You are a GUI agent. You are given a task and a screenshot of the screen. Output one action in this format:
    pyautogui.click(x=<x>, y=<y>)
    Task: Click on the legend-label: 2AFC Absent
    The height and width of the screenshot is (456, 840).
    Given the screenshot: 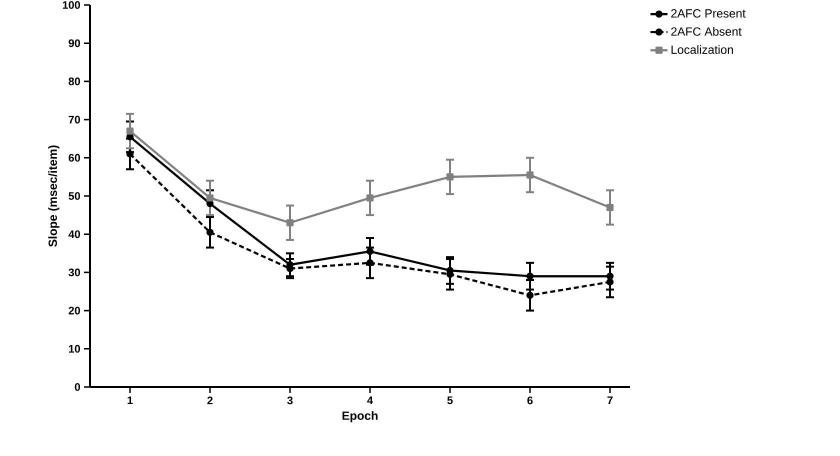 What is the action you would take?
    pyautogui.click(x=706, y=31)
    